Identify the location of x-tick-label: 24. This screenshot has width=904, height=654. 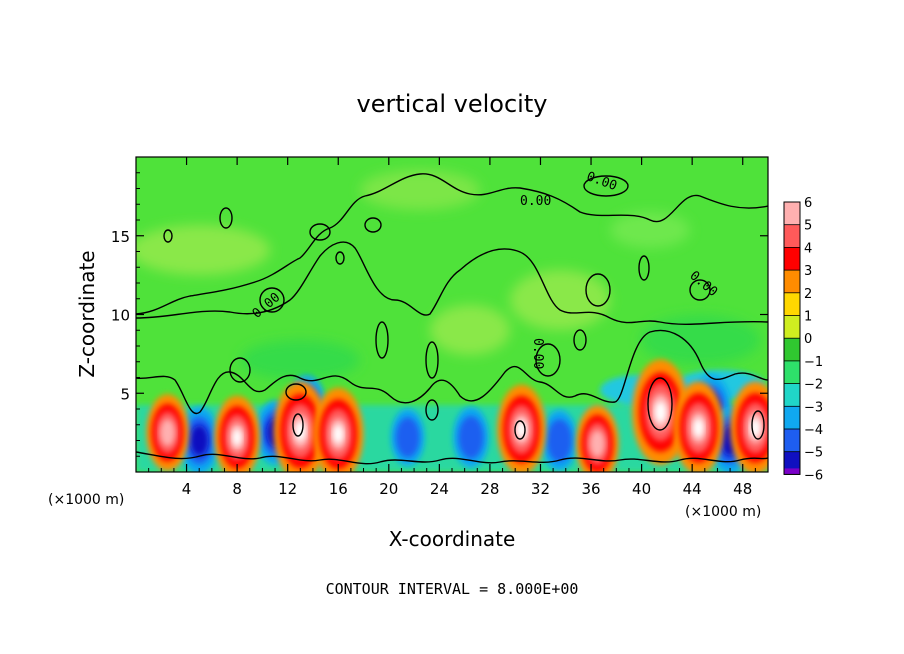
(439, 489).